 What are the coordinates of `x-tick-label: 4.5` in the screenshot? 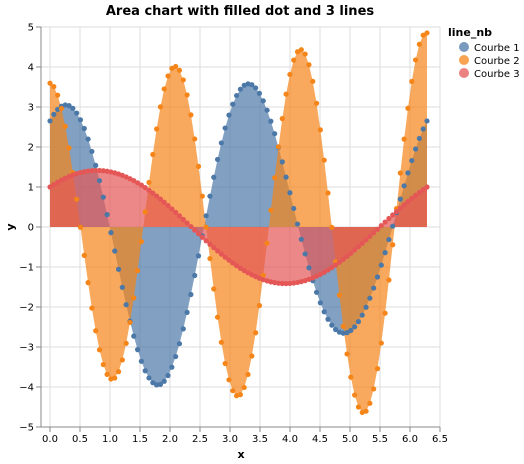 It's located at (320, 439).